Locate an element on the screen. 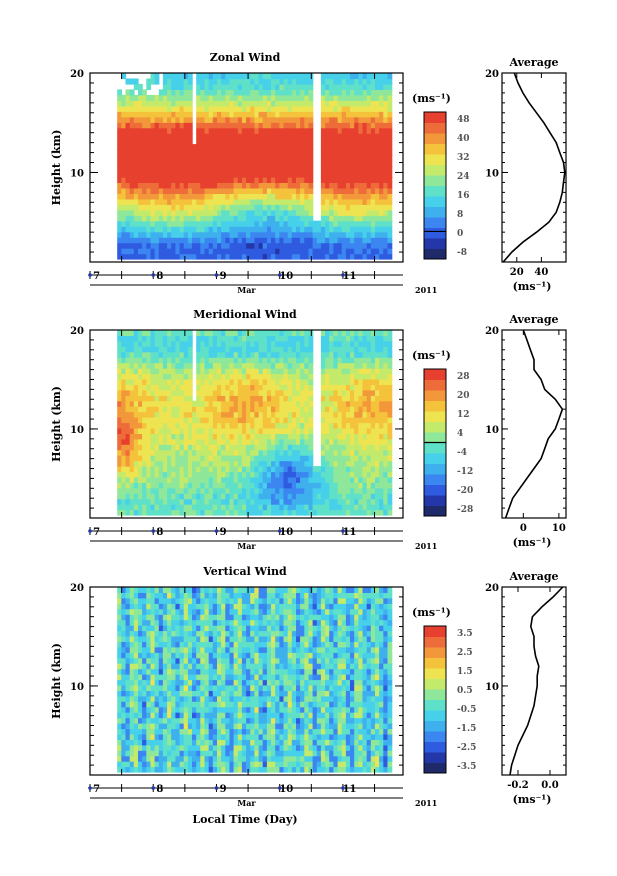  colorbar-swatch is located at coordinates (435, 374).